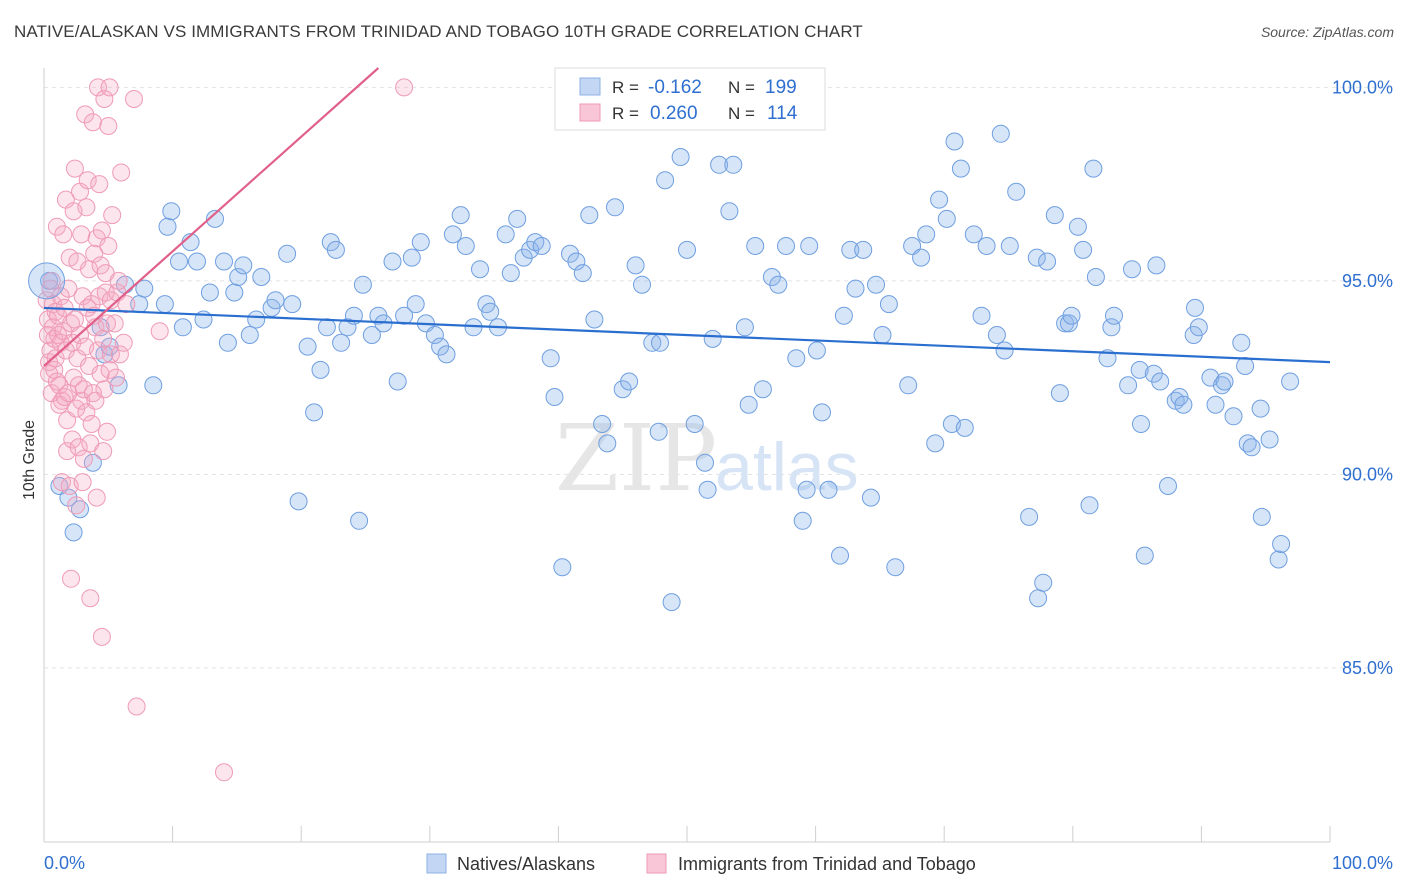 The width and height of the screenshot is (1406, 892). I want to click on point-natives-cluster, so click(47, 281).